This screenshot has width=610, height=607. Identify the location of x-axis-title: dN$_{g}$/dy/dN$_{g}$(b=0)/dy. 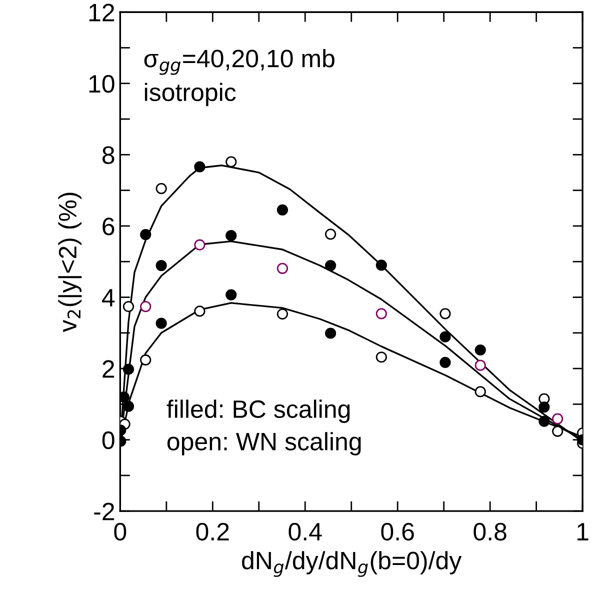
(352, 564).